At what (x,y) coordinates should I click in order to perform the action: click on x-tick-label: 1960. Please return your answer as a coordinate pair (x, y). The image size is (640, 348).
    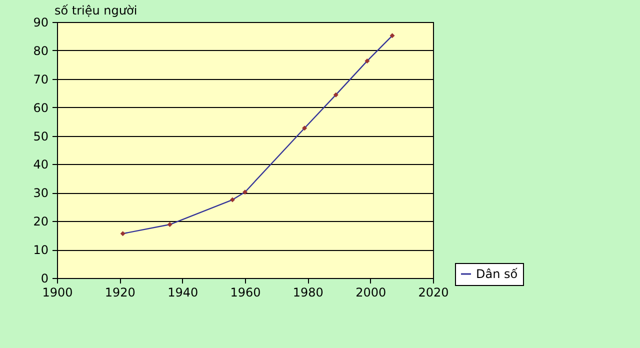
    Looking at the image, I should click on (245, 293).